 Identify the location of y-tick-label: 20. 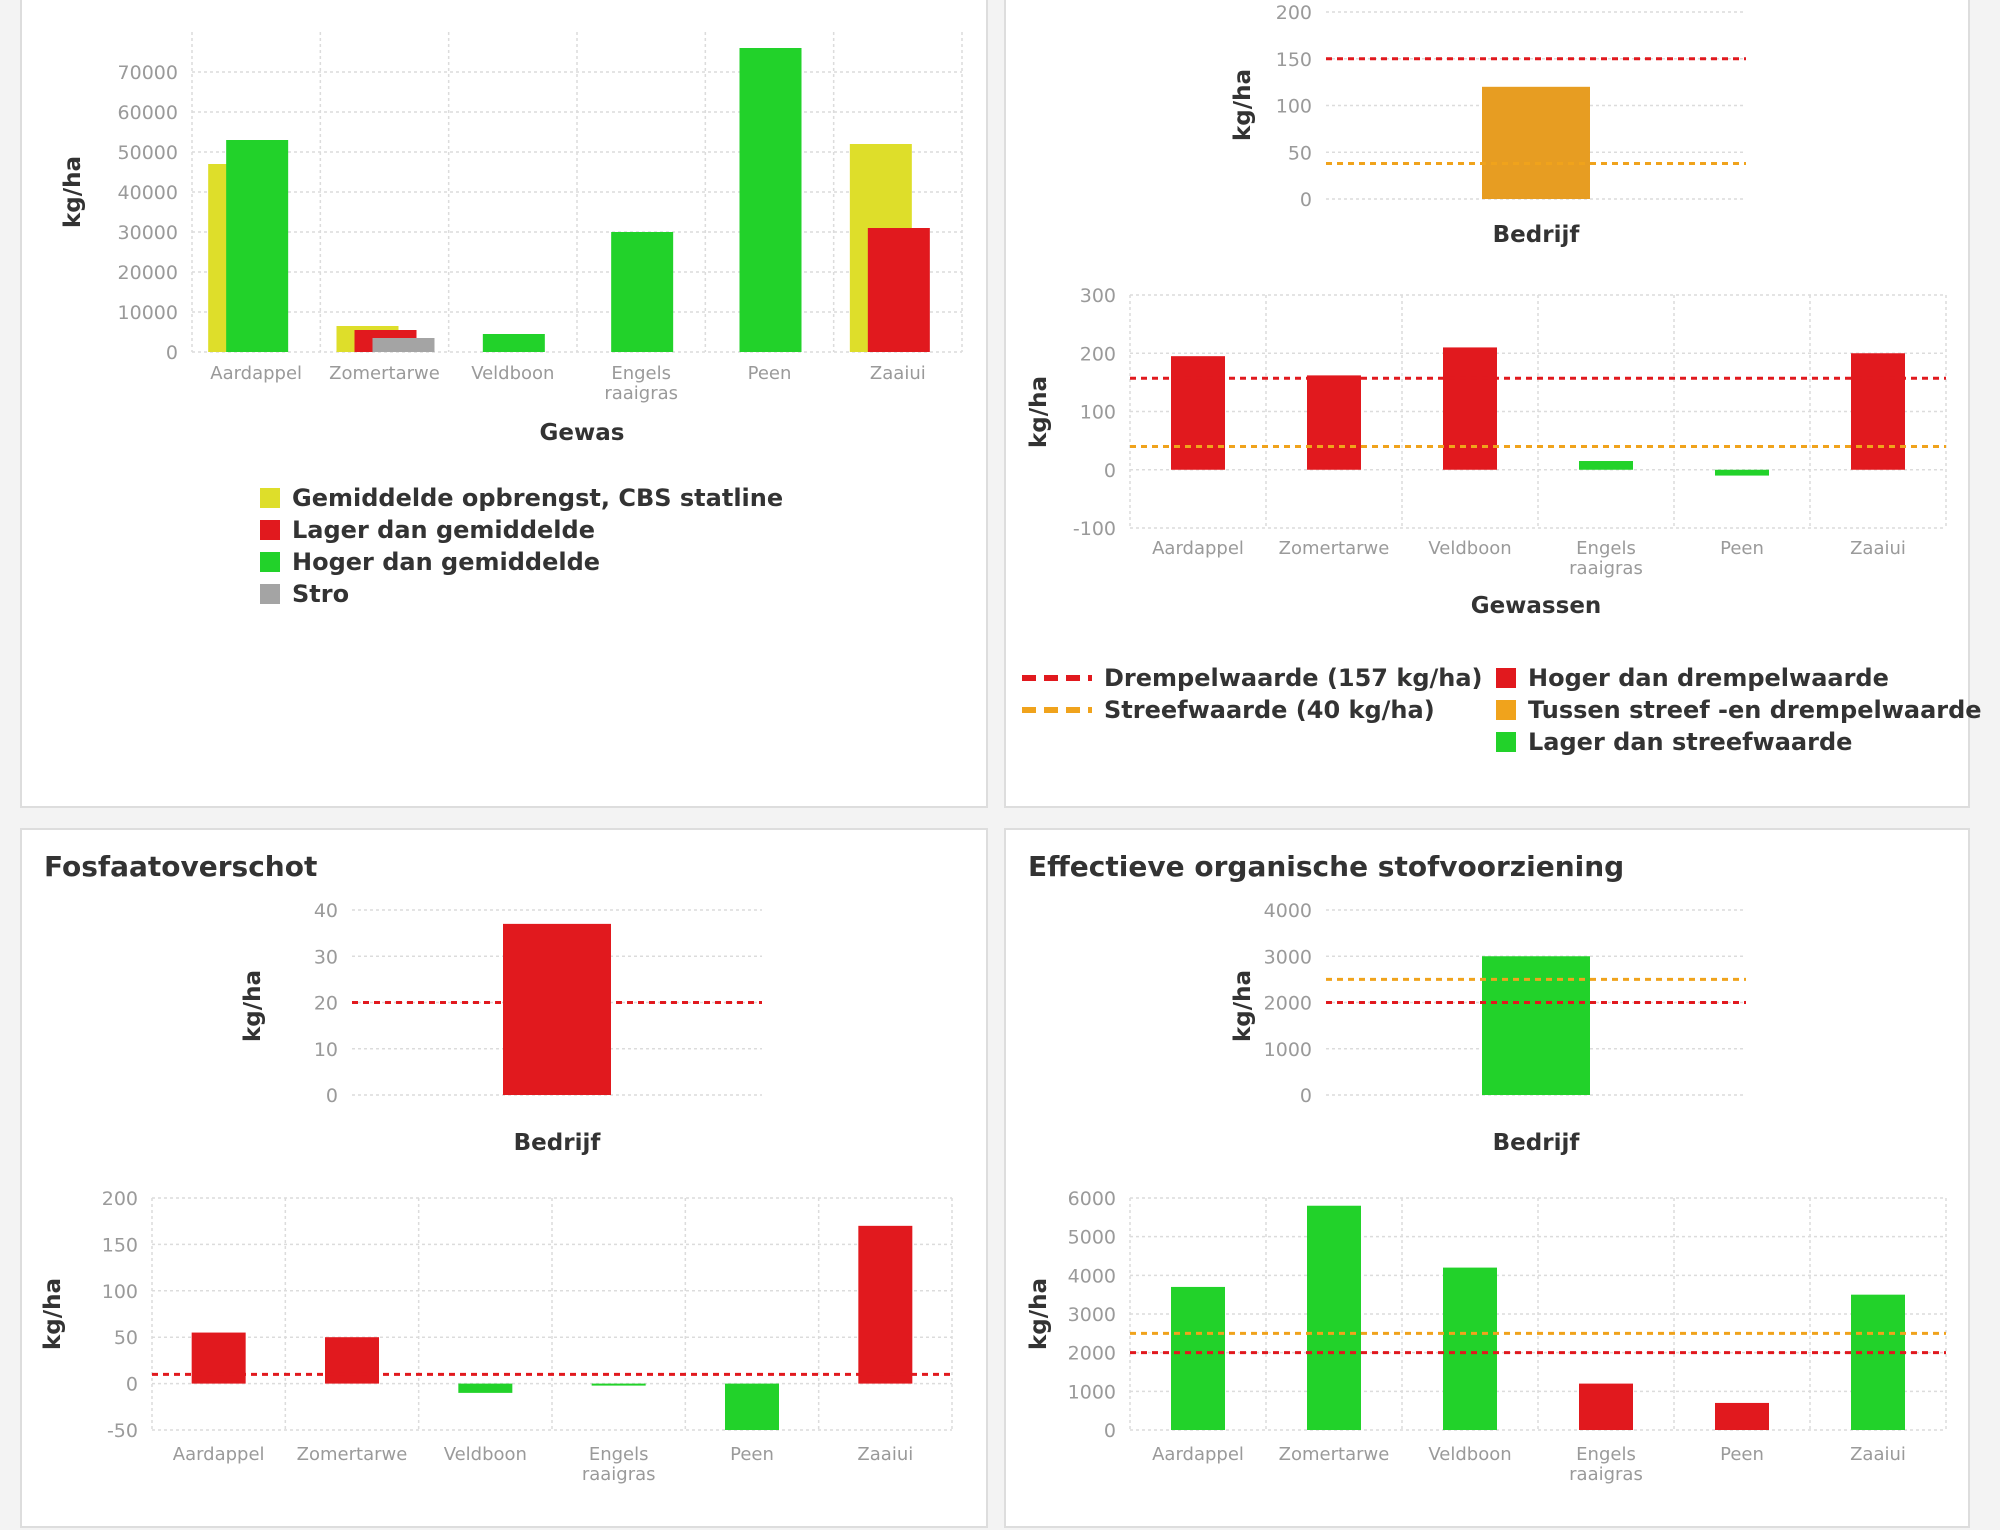
(326, 1004).